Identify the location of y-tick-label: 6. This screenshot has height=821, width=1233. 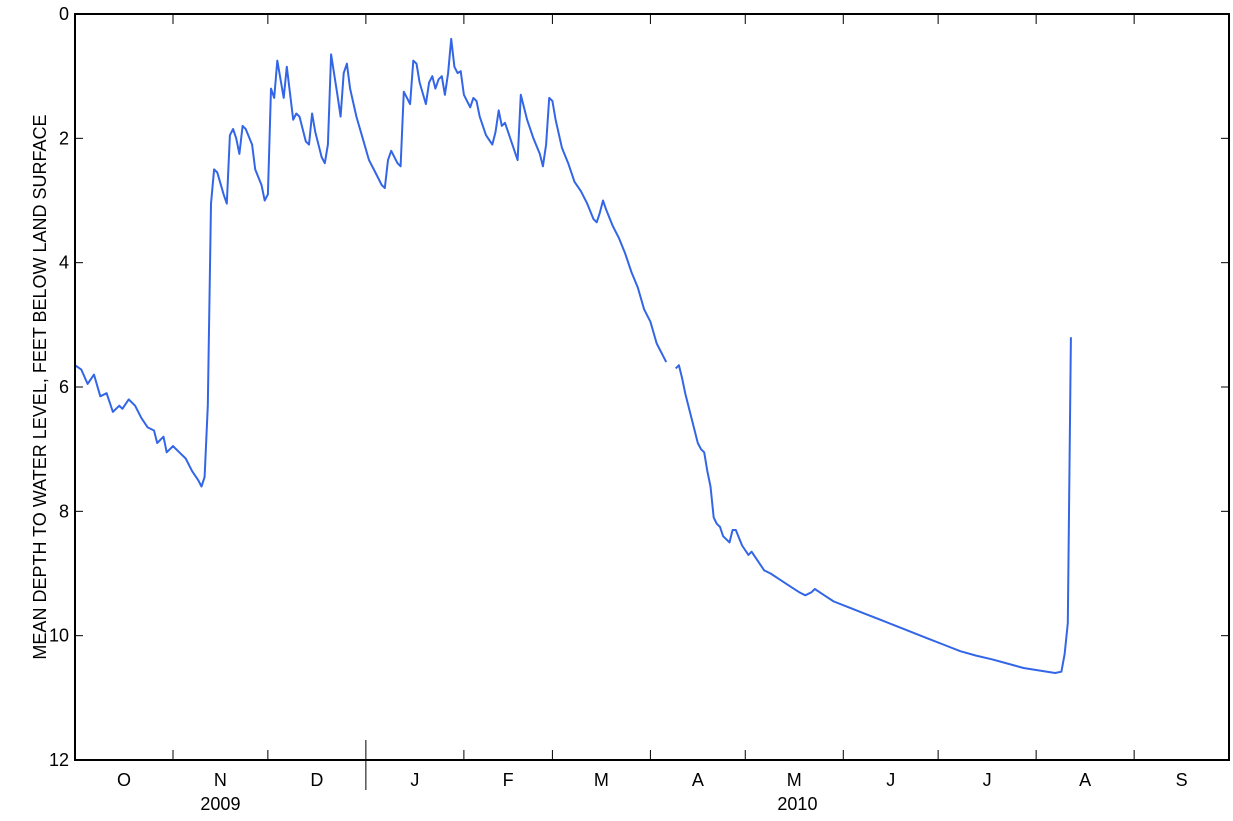
(64, 387).